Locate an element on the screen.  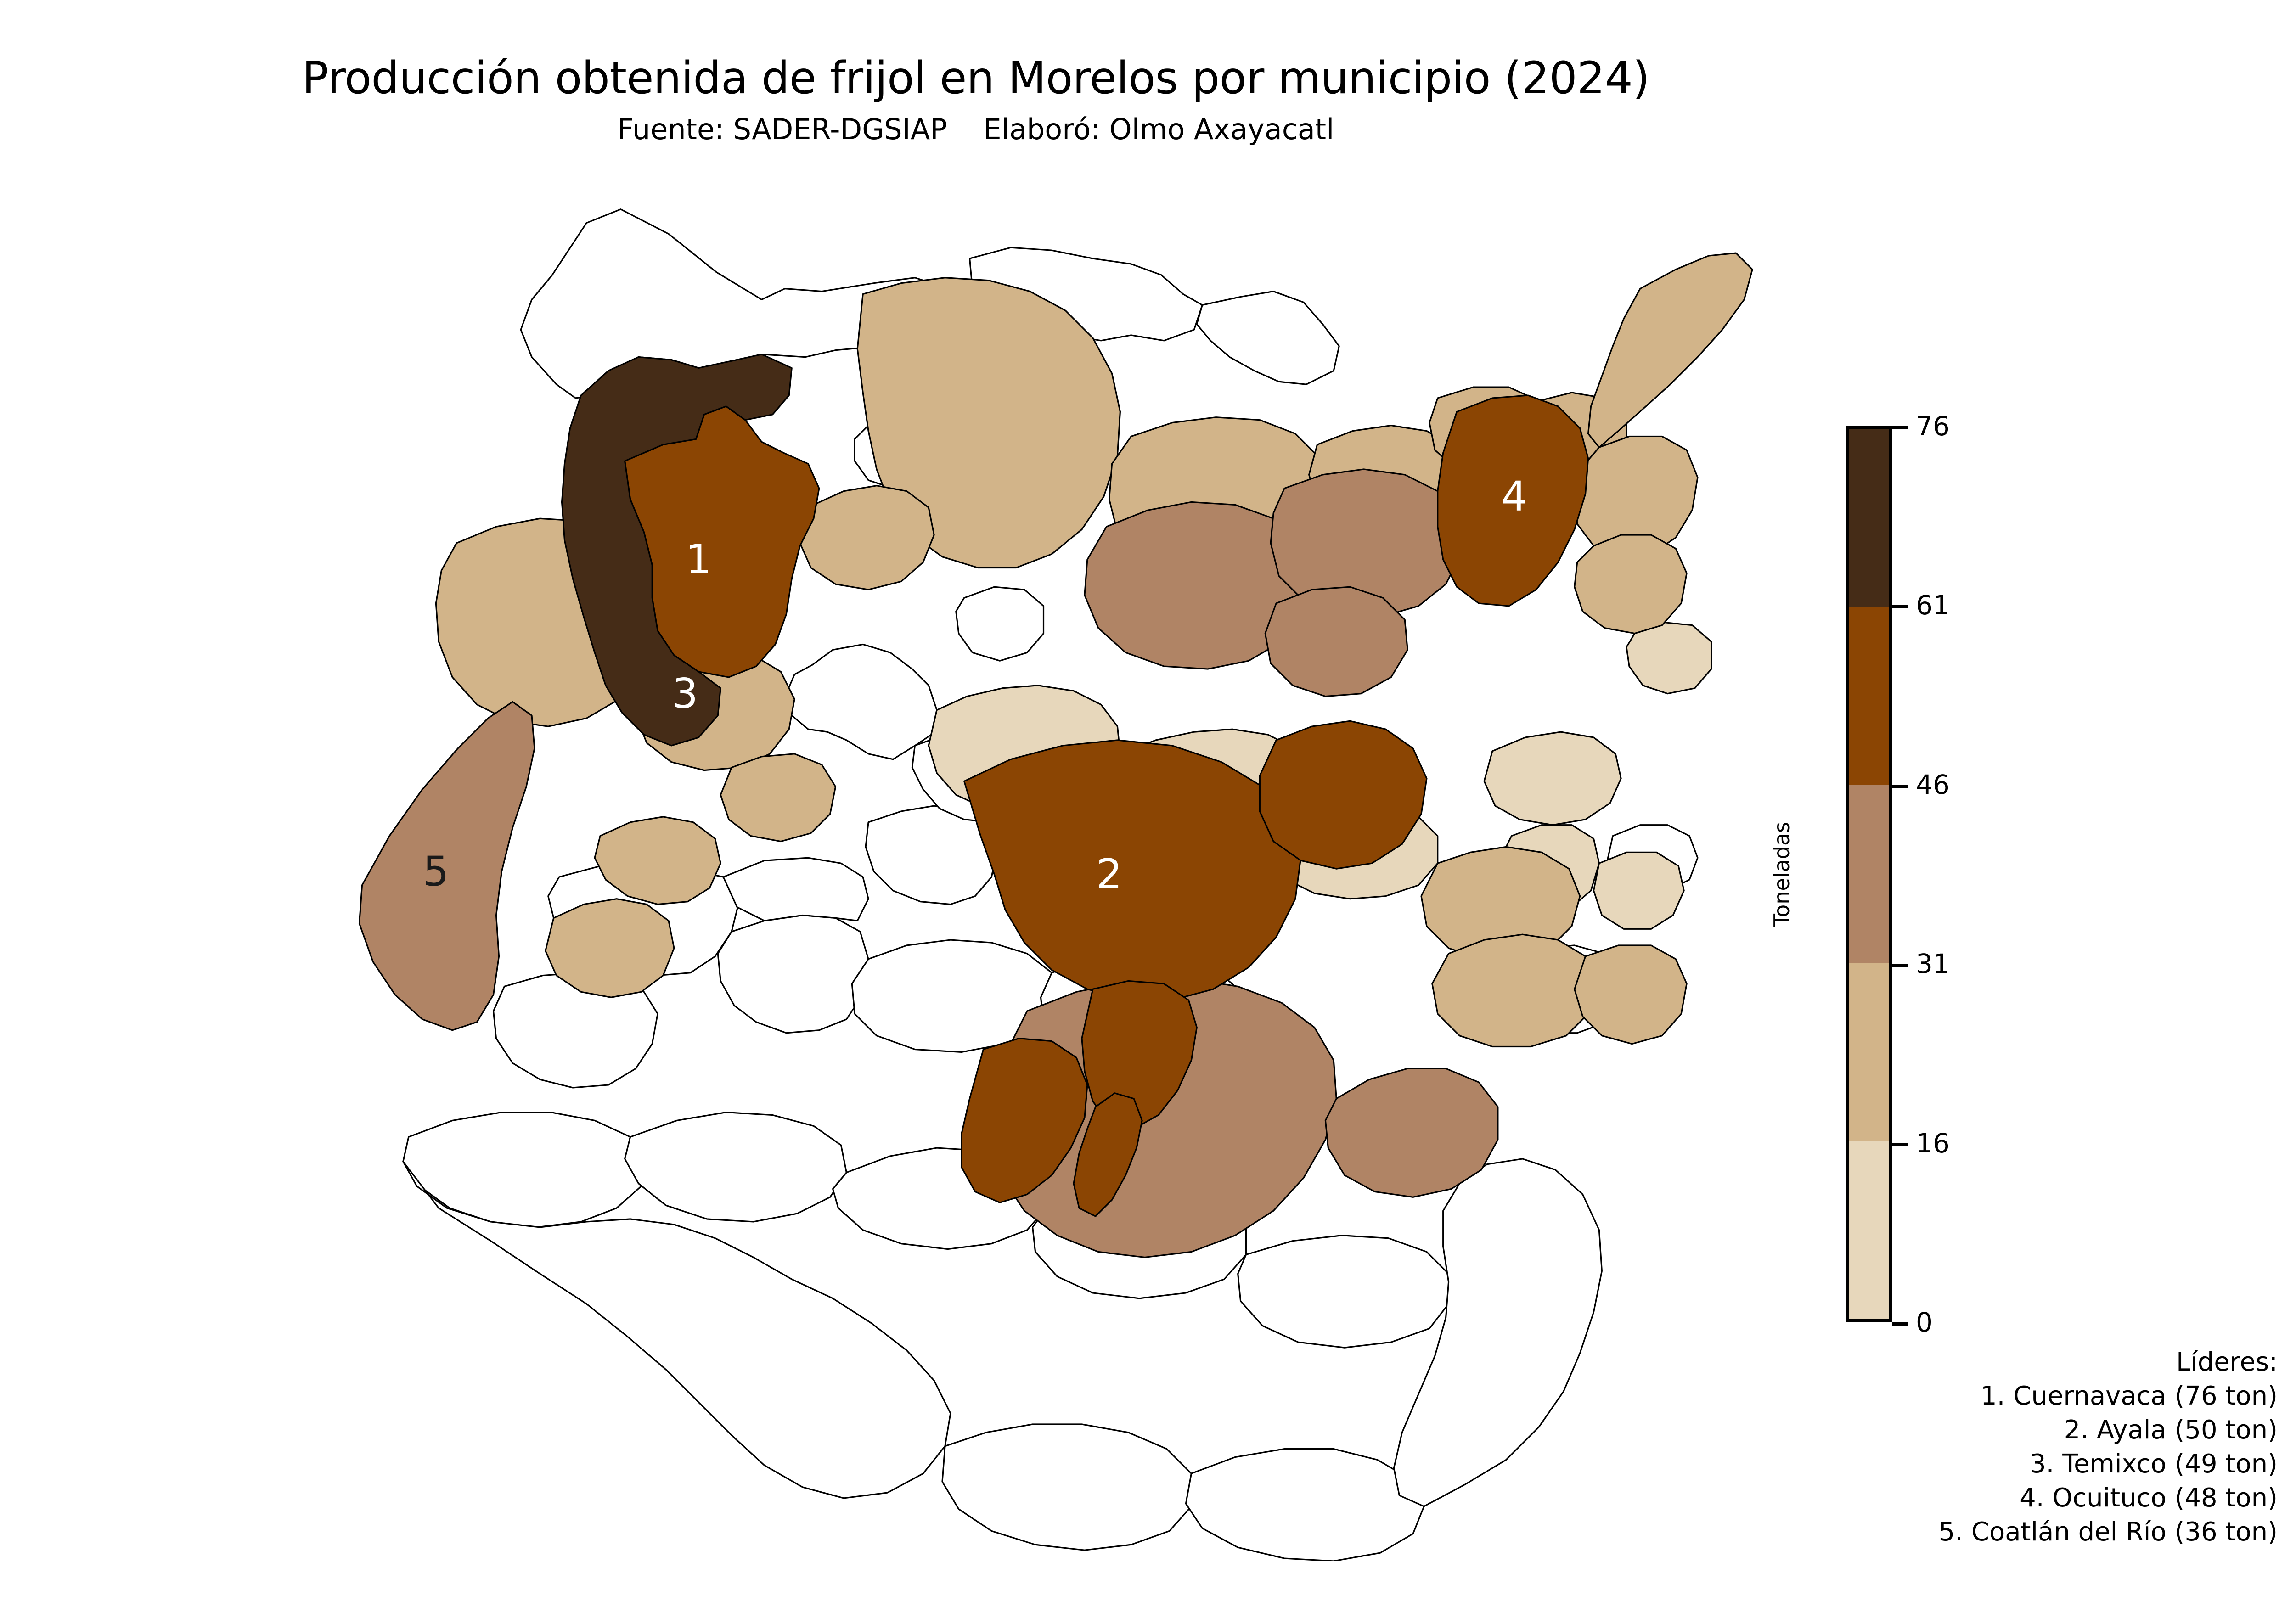
colorbar-axis-label: Toneladas is located at coordinates (1782, 874).